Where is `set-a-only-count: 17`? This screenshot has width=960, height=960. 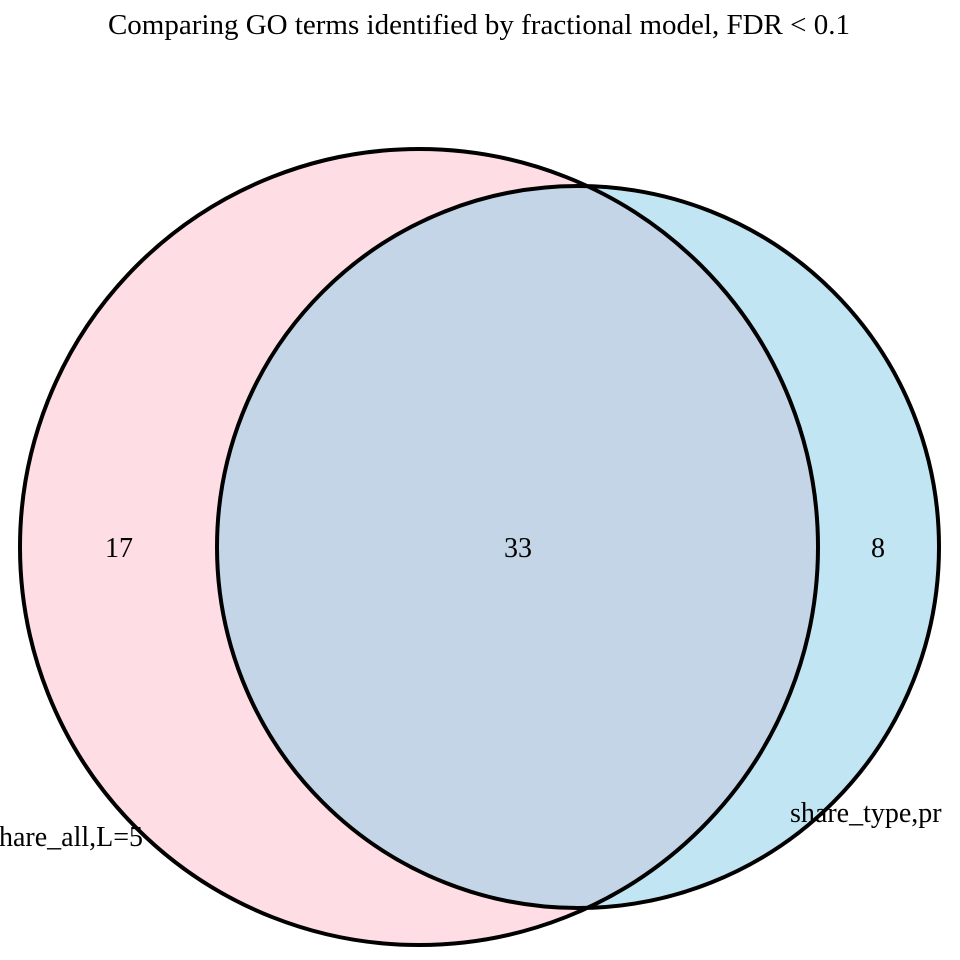
set-a-only-count: 17 is located at coordinates (119, 548).